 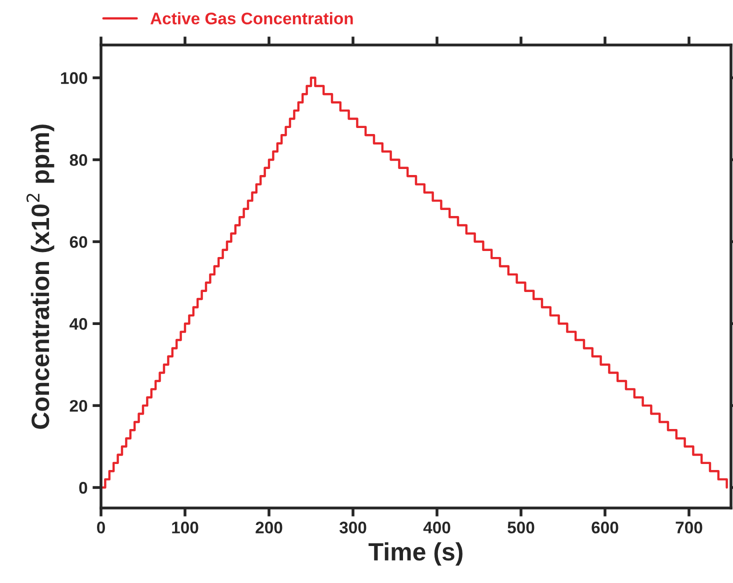 What do you see at coordinates (79, 160) in the screenshot?
I see `y-tick-label: 80` at bounding box center [79, 160].